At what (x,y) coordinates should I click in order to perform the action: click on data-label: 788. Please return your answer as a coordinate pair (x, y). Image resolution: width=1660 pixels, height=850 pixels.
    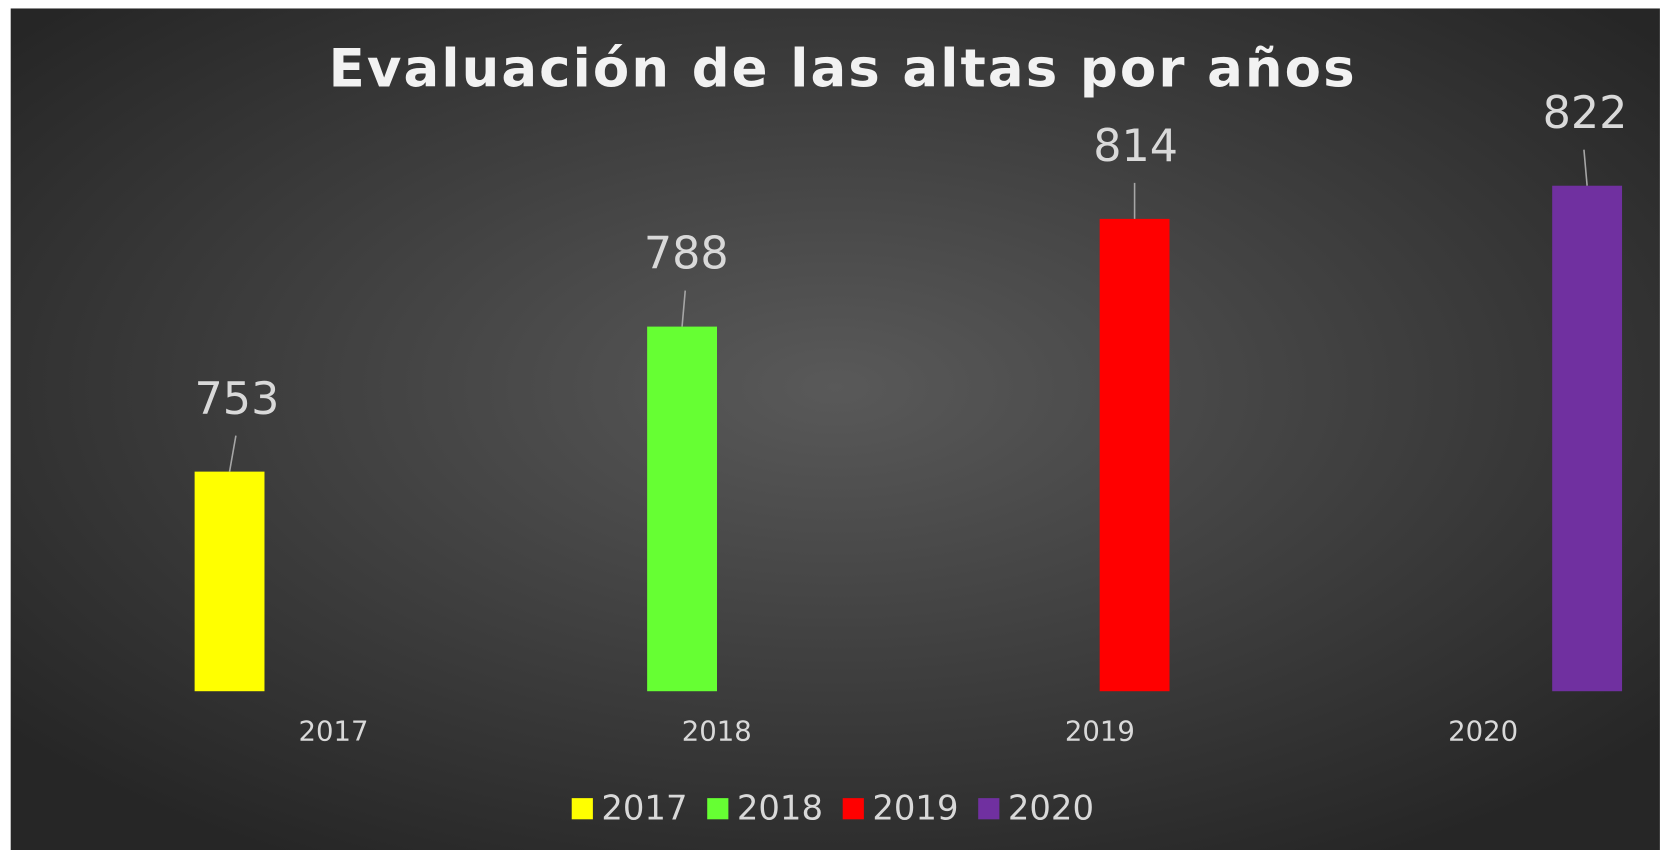
    Looking at the image, I should click on (686, 254).